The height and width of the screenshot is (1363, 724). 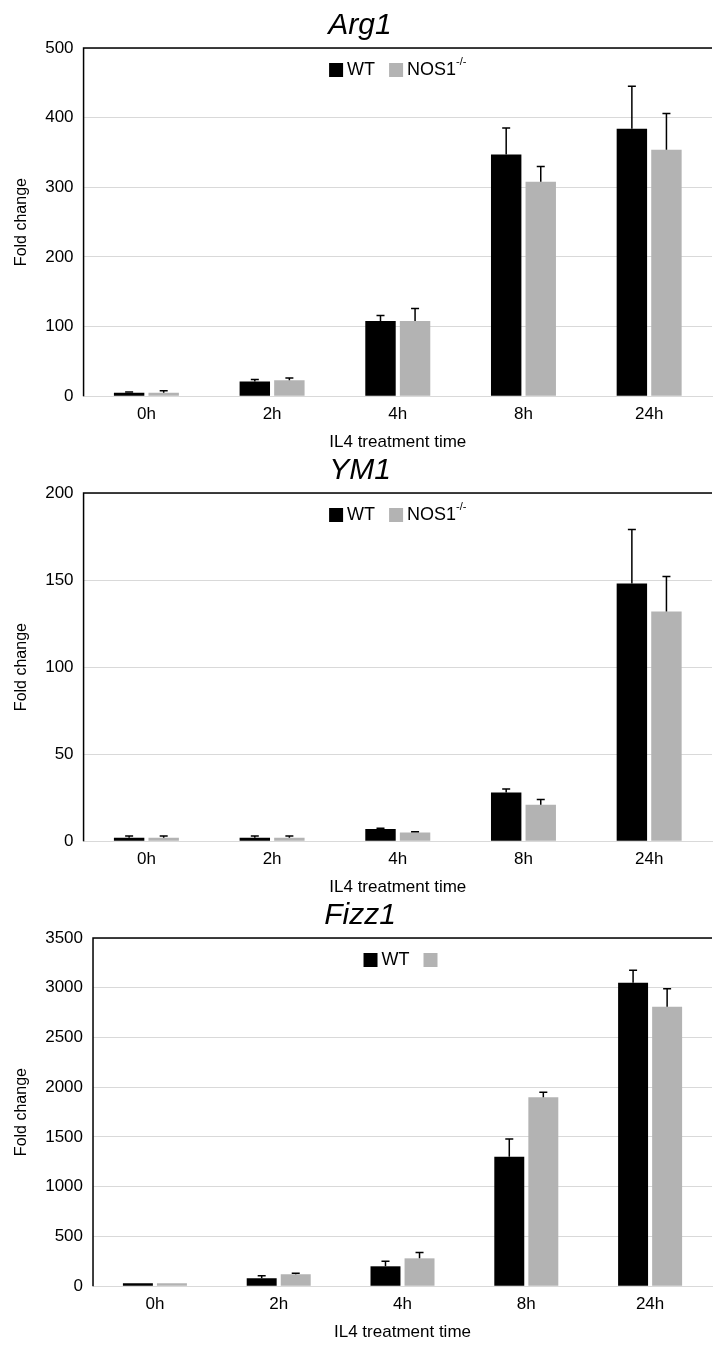 What do you see at coordinates (360, 914) in the screenshot?
I see `chart-title: Fizz1` at bounding box center [360, 914].